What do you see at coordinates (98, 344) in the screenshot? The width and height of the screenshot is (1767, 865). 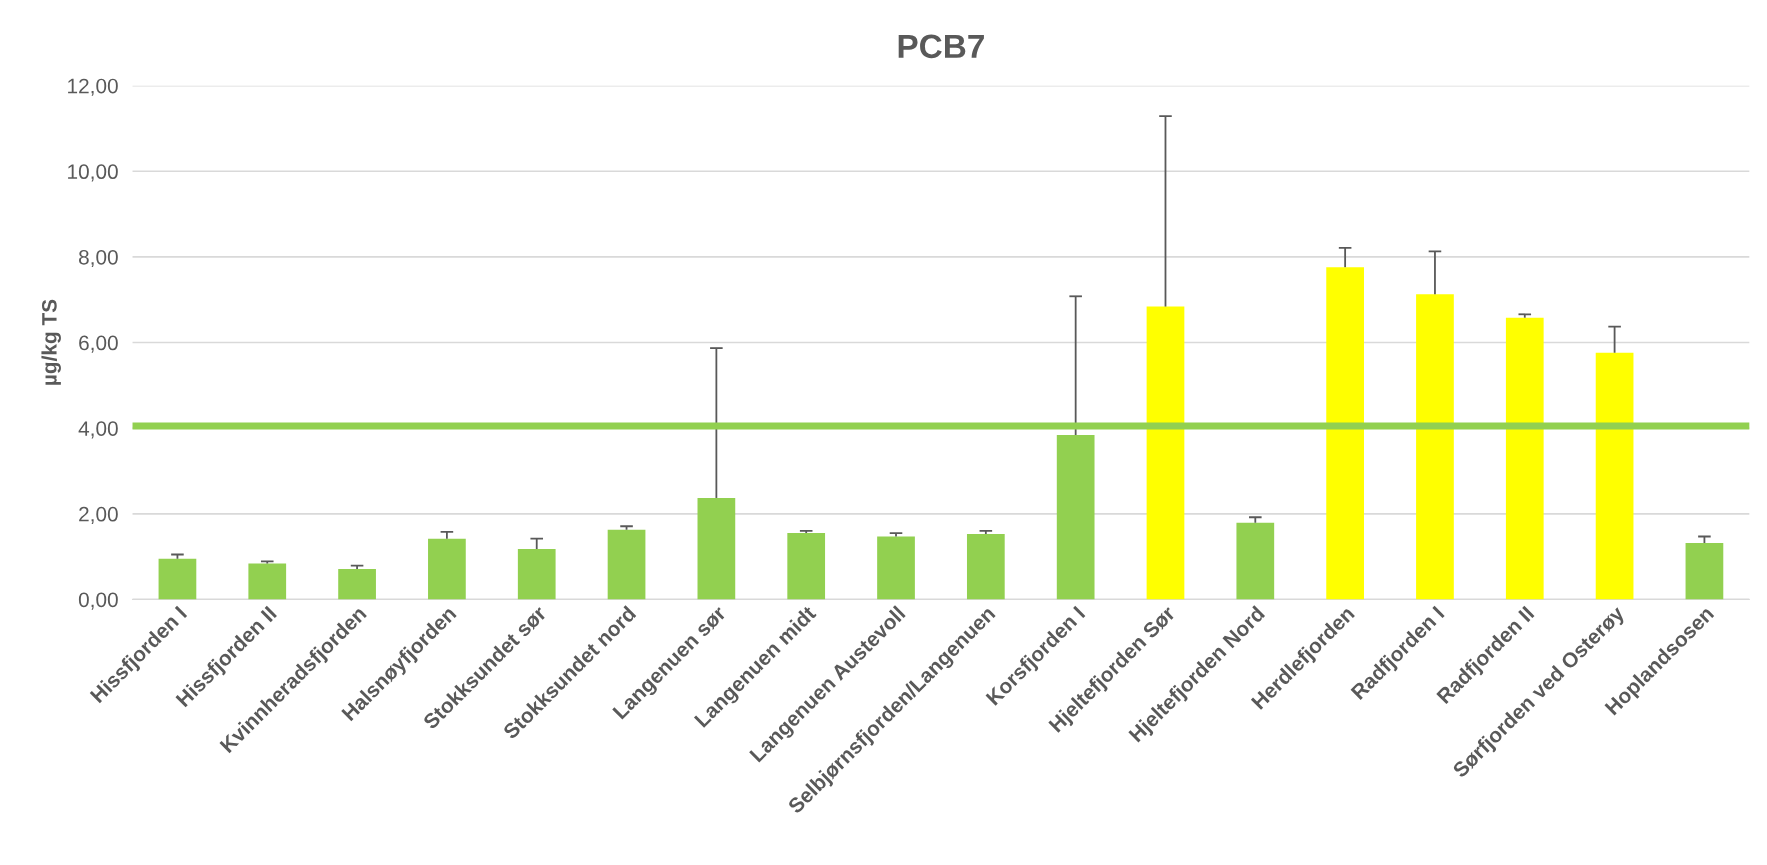 I see `y-tick-label: 6,00` at bounding box center [98, 344].